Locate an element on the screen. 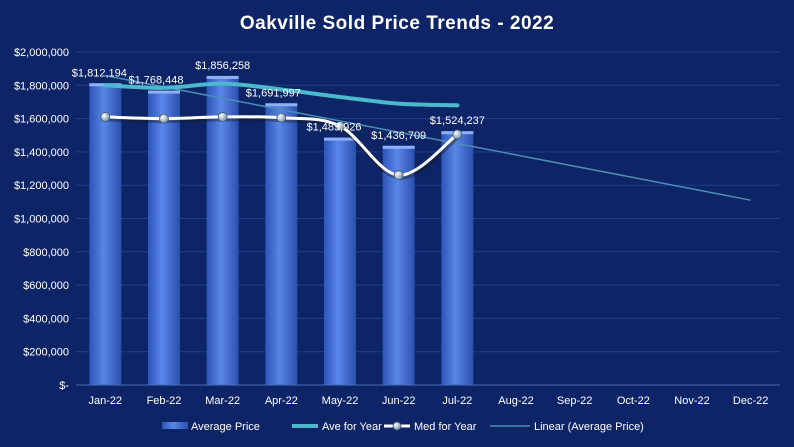 The height and width of the screenshot is (447, 794). x-tick-label: Nov-22 is located at coordinates (691, 401).